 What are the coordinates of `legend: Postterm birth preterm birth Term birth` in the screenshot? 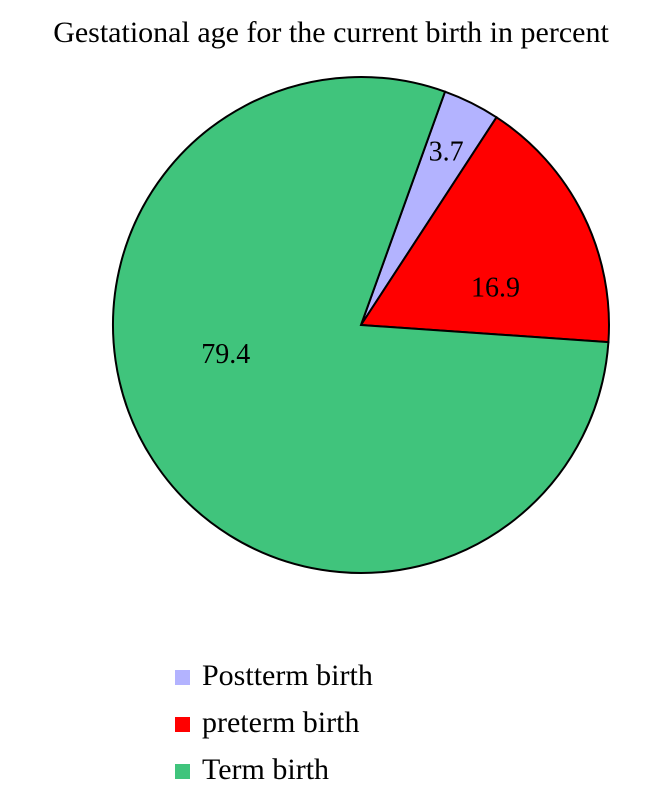 It's located at (274, 722).